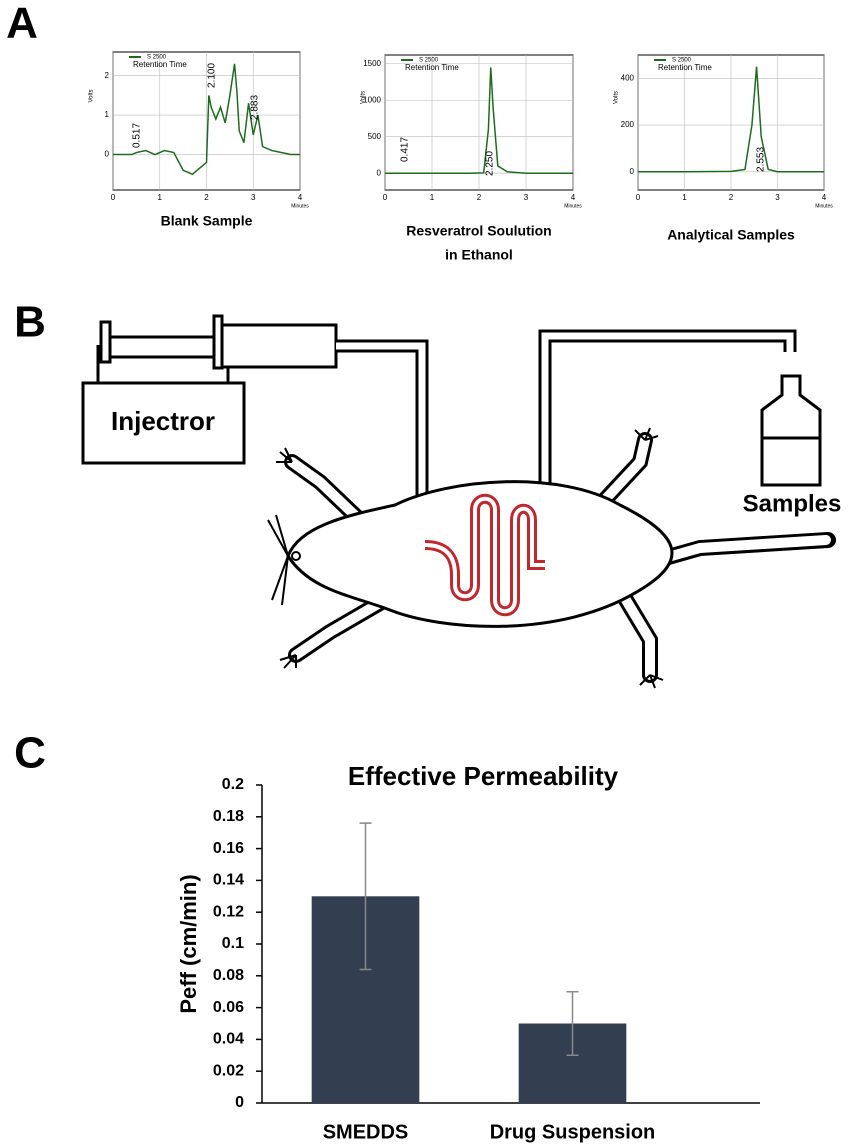 This screenshot has height=1148, width=853. I want to click on samples-label: Samples, so click(792, 503).